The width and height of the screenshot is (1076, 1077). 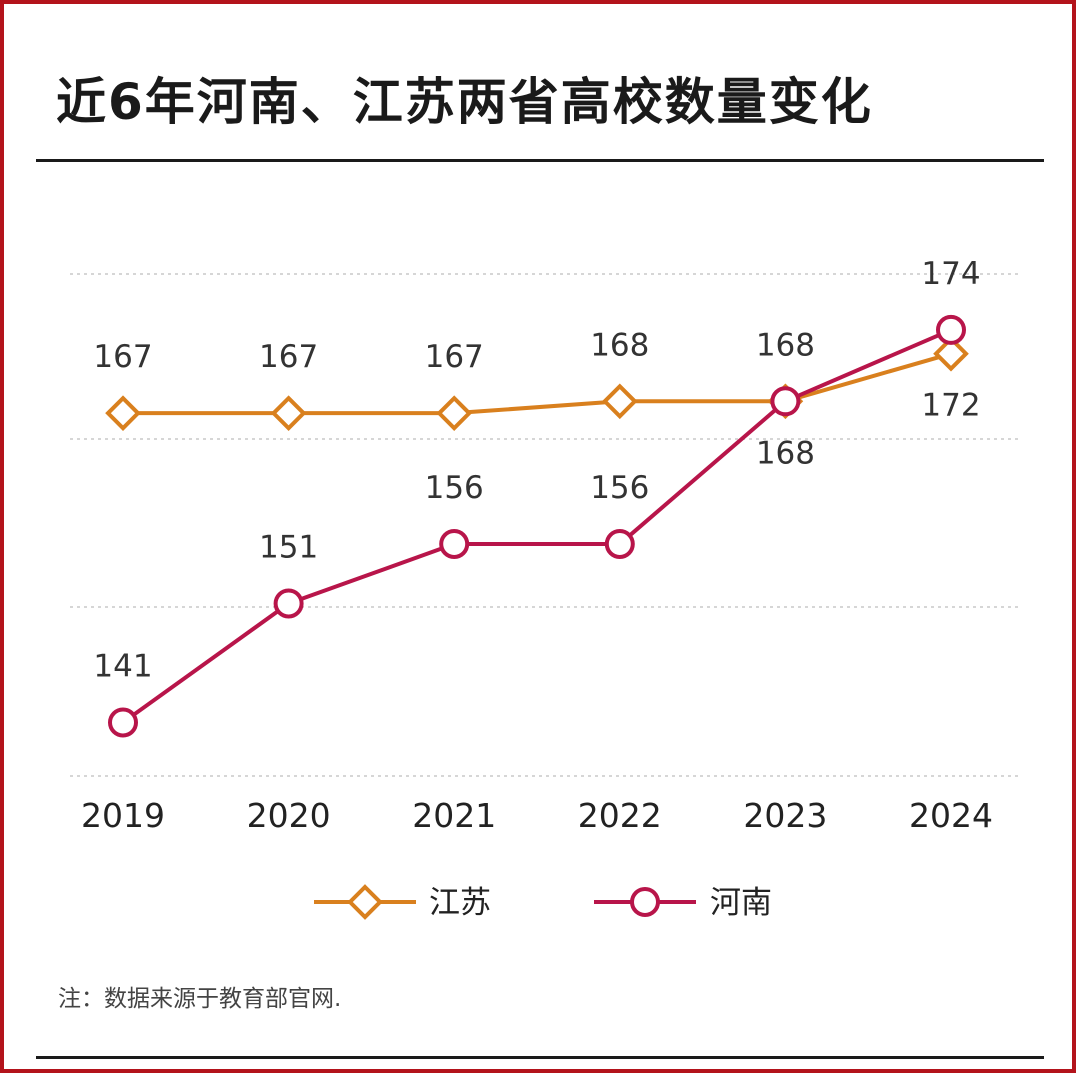 I want to click on x-tick-label: 2021, so click(x=454, y=815).